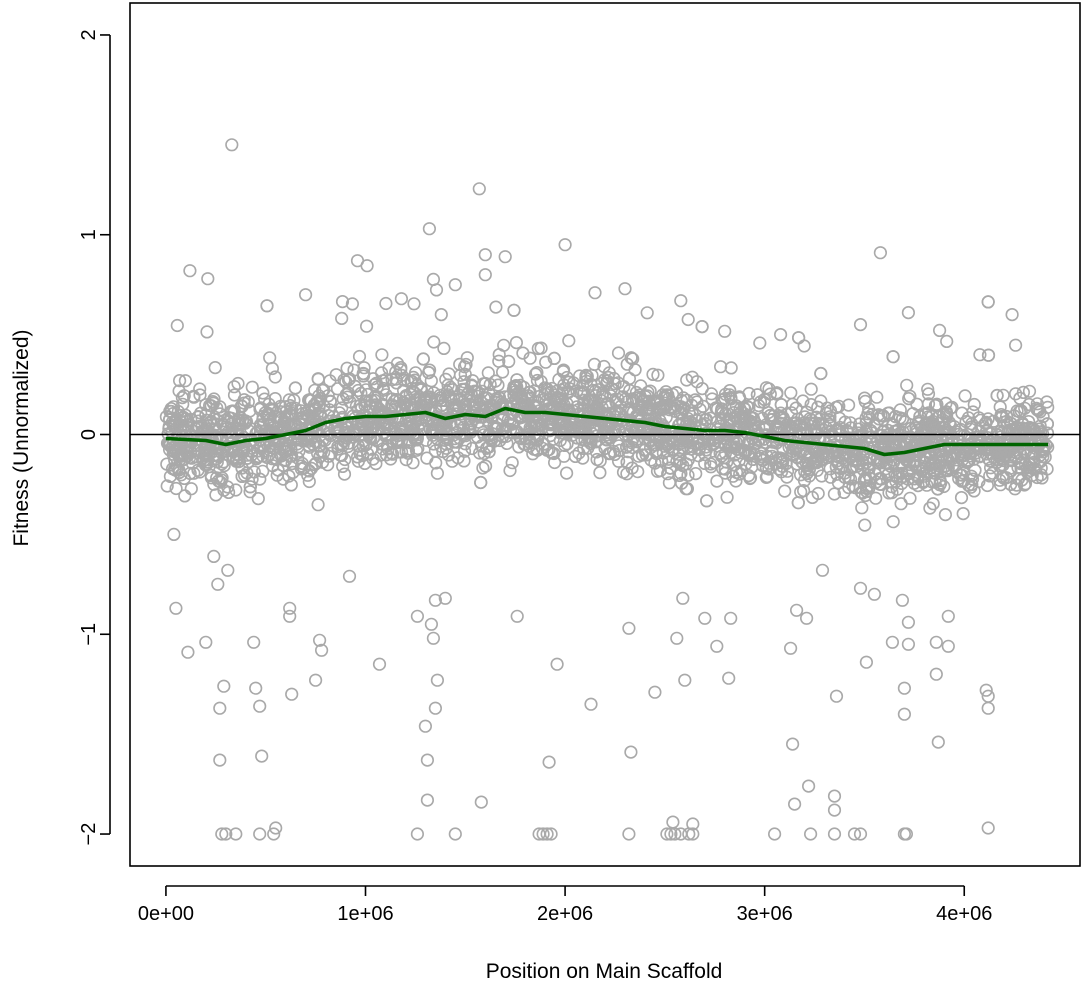 This screenshot has height=993, width=1083. Describe the element at coordinates (964, 914) in the screenshot. I see `x-tick-label: 4e+06` at that location.